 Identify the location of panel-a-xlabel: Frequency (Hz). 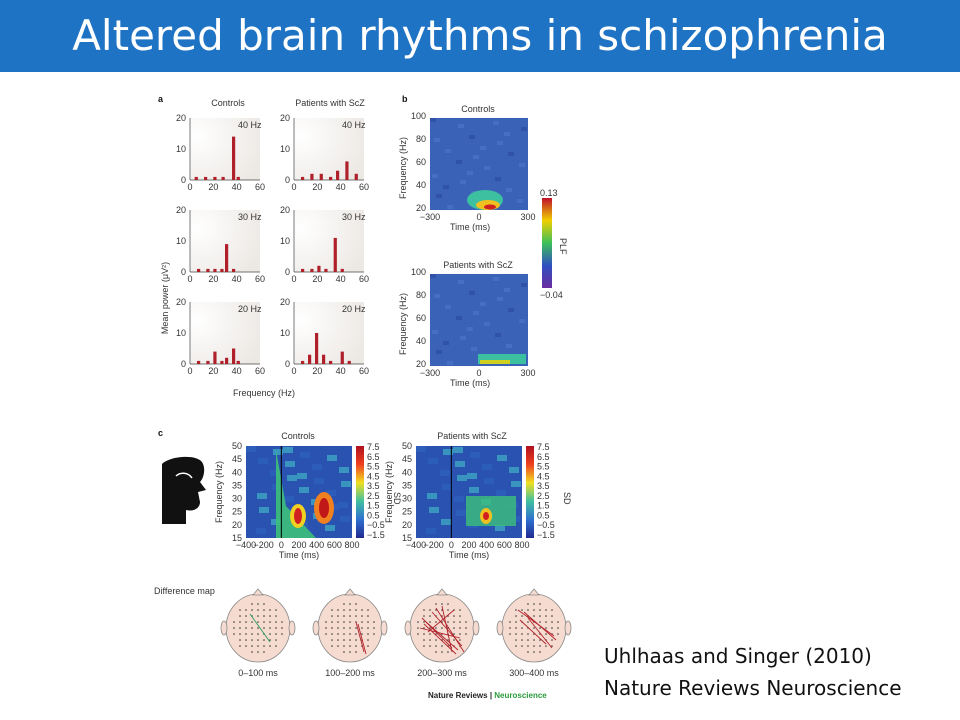
(264, 393).